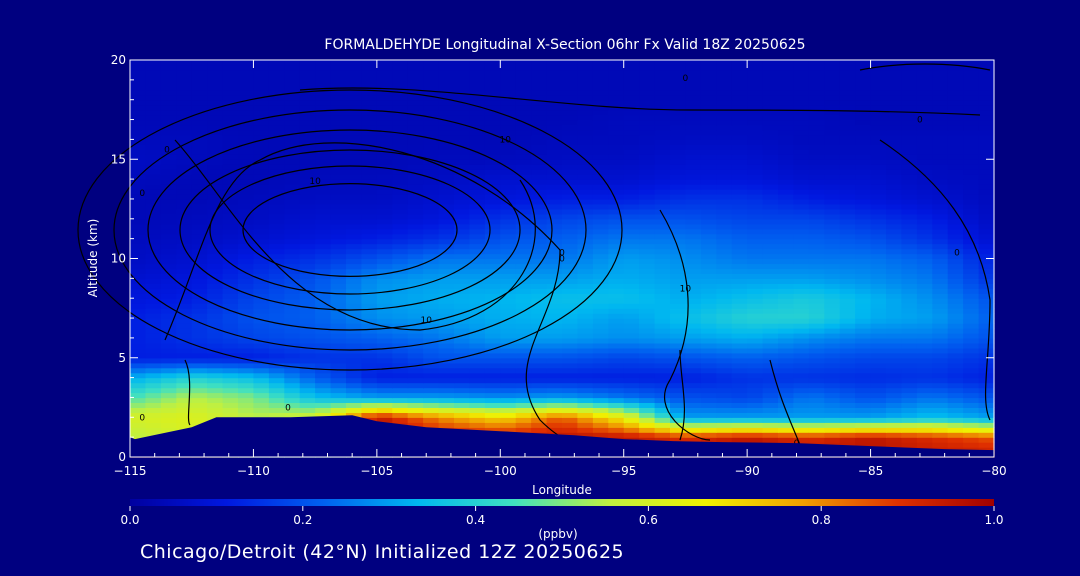  What do you see at coordinates (648, 520) in the screenshot?
I see `colorbar-tick-label: 0.6` at bounding box center [648, 520].